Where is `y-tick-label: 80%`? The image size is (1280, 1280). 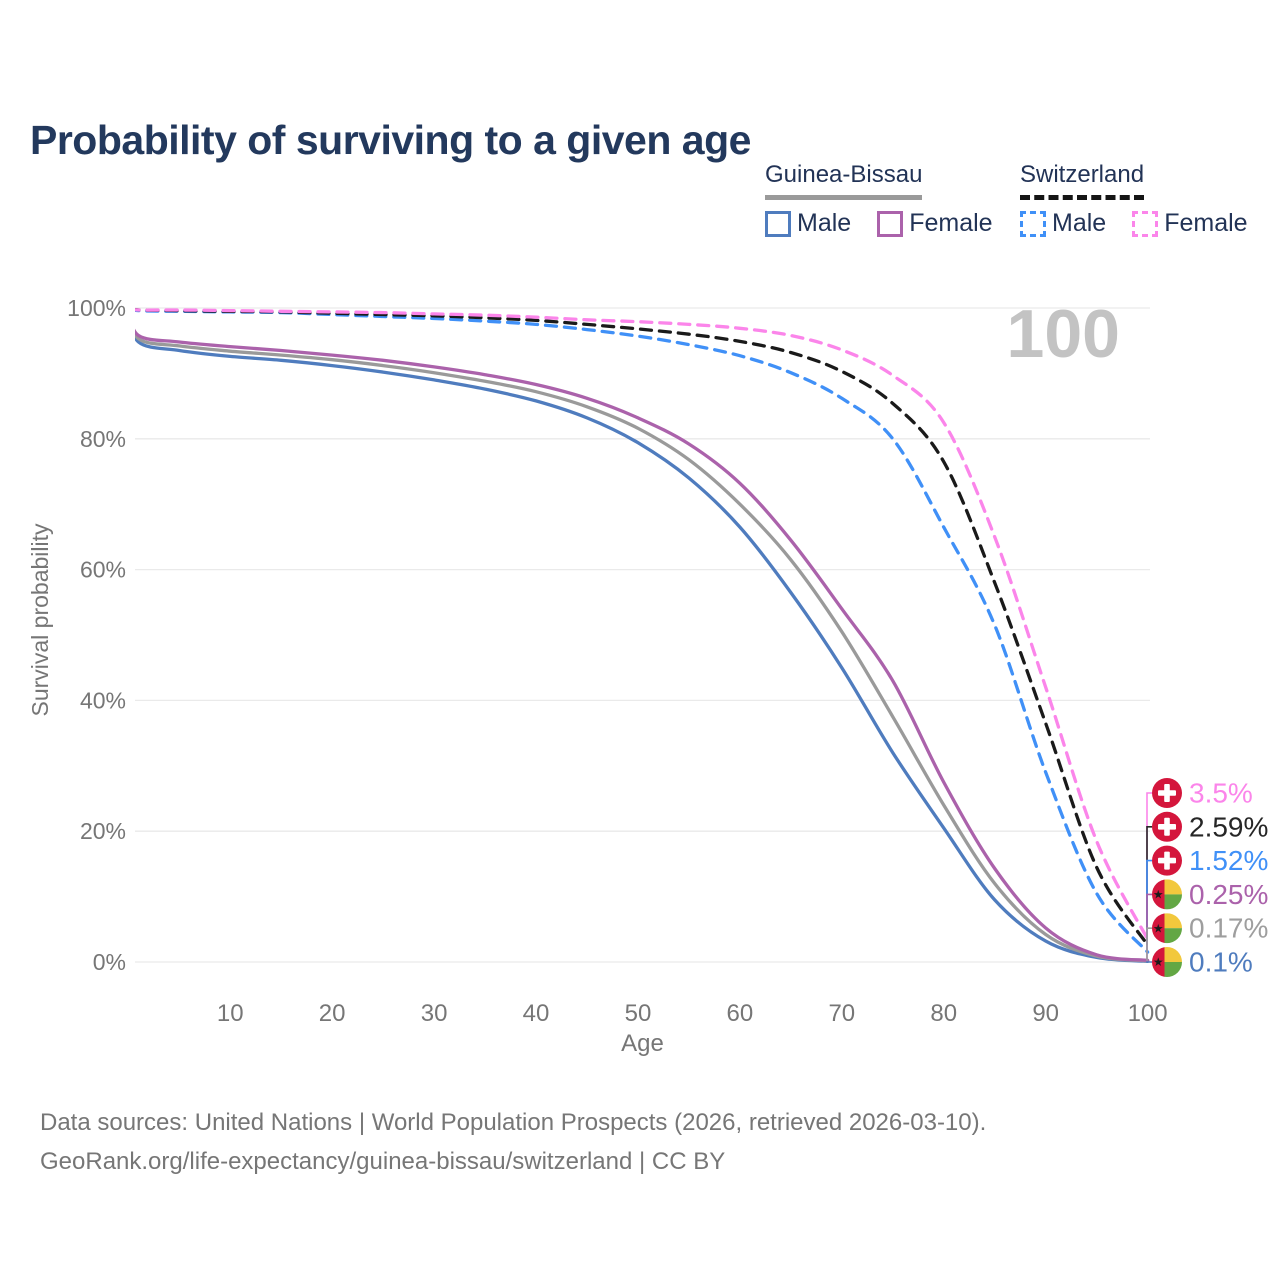
y-tick-label: 80% is located at coordinates (103, 439).